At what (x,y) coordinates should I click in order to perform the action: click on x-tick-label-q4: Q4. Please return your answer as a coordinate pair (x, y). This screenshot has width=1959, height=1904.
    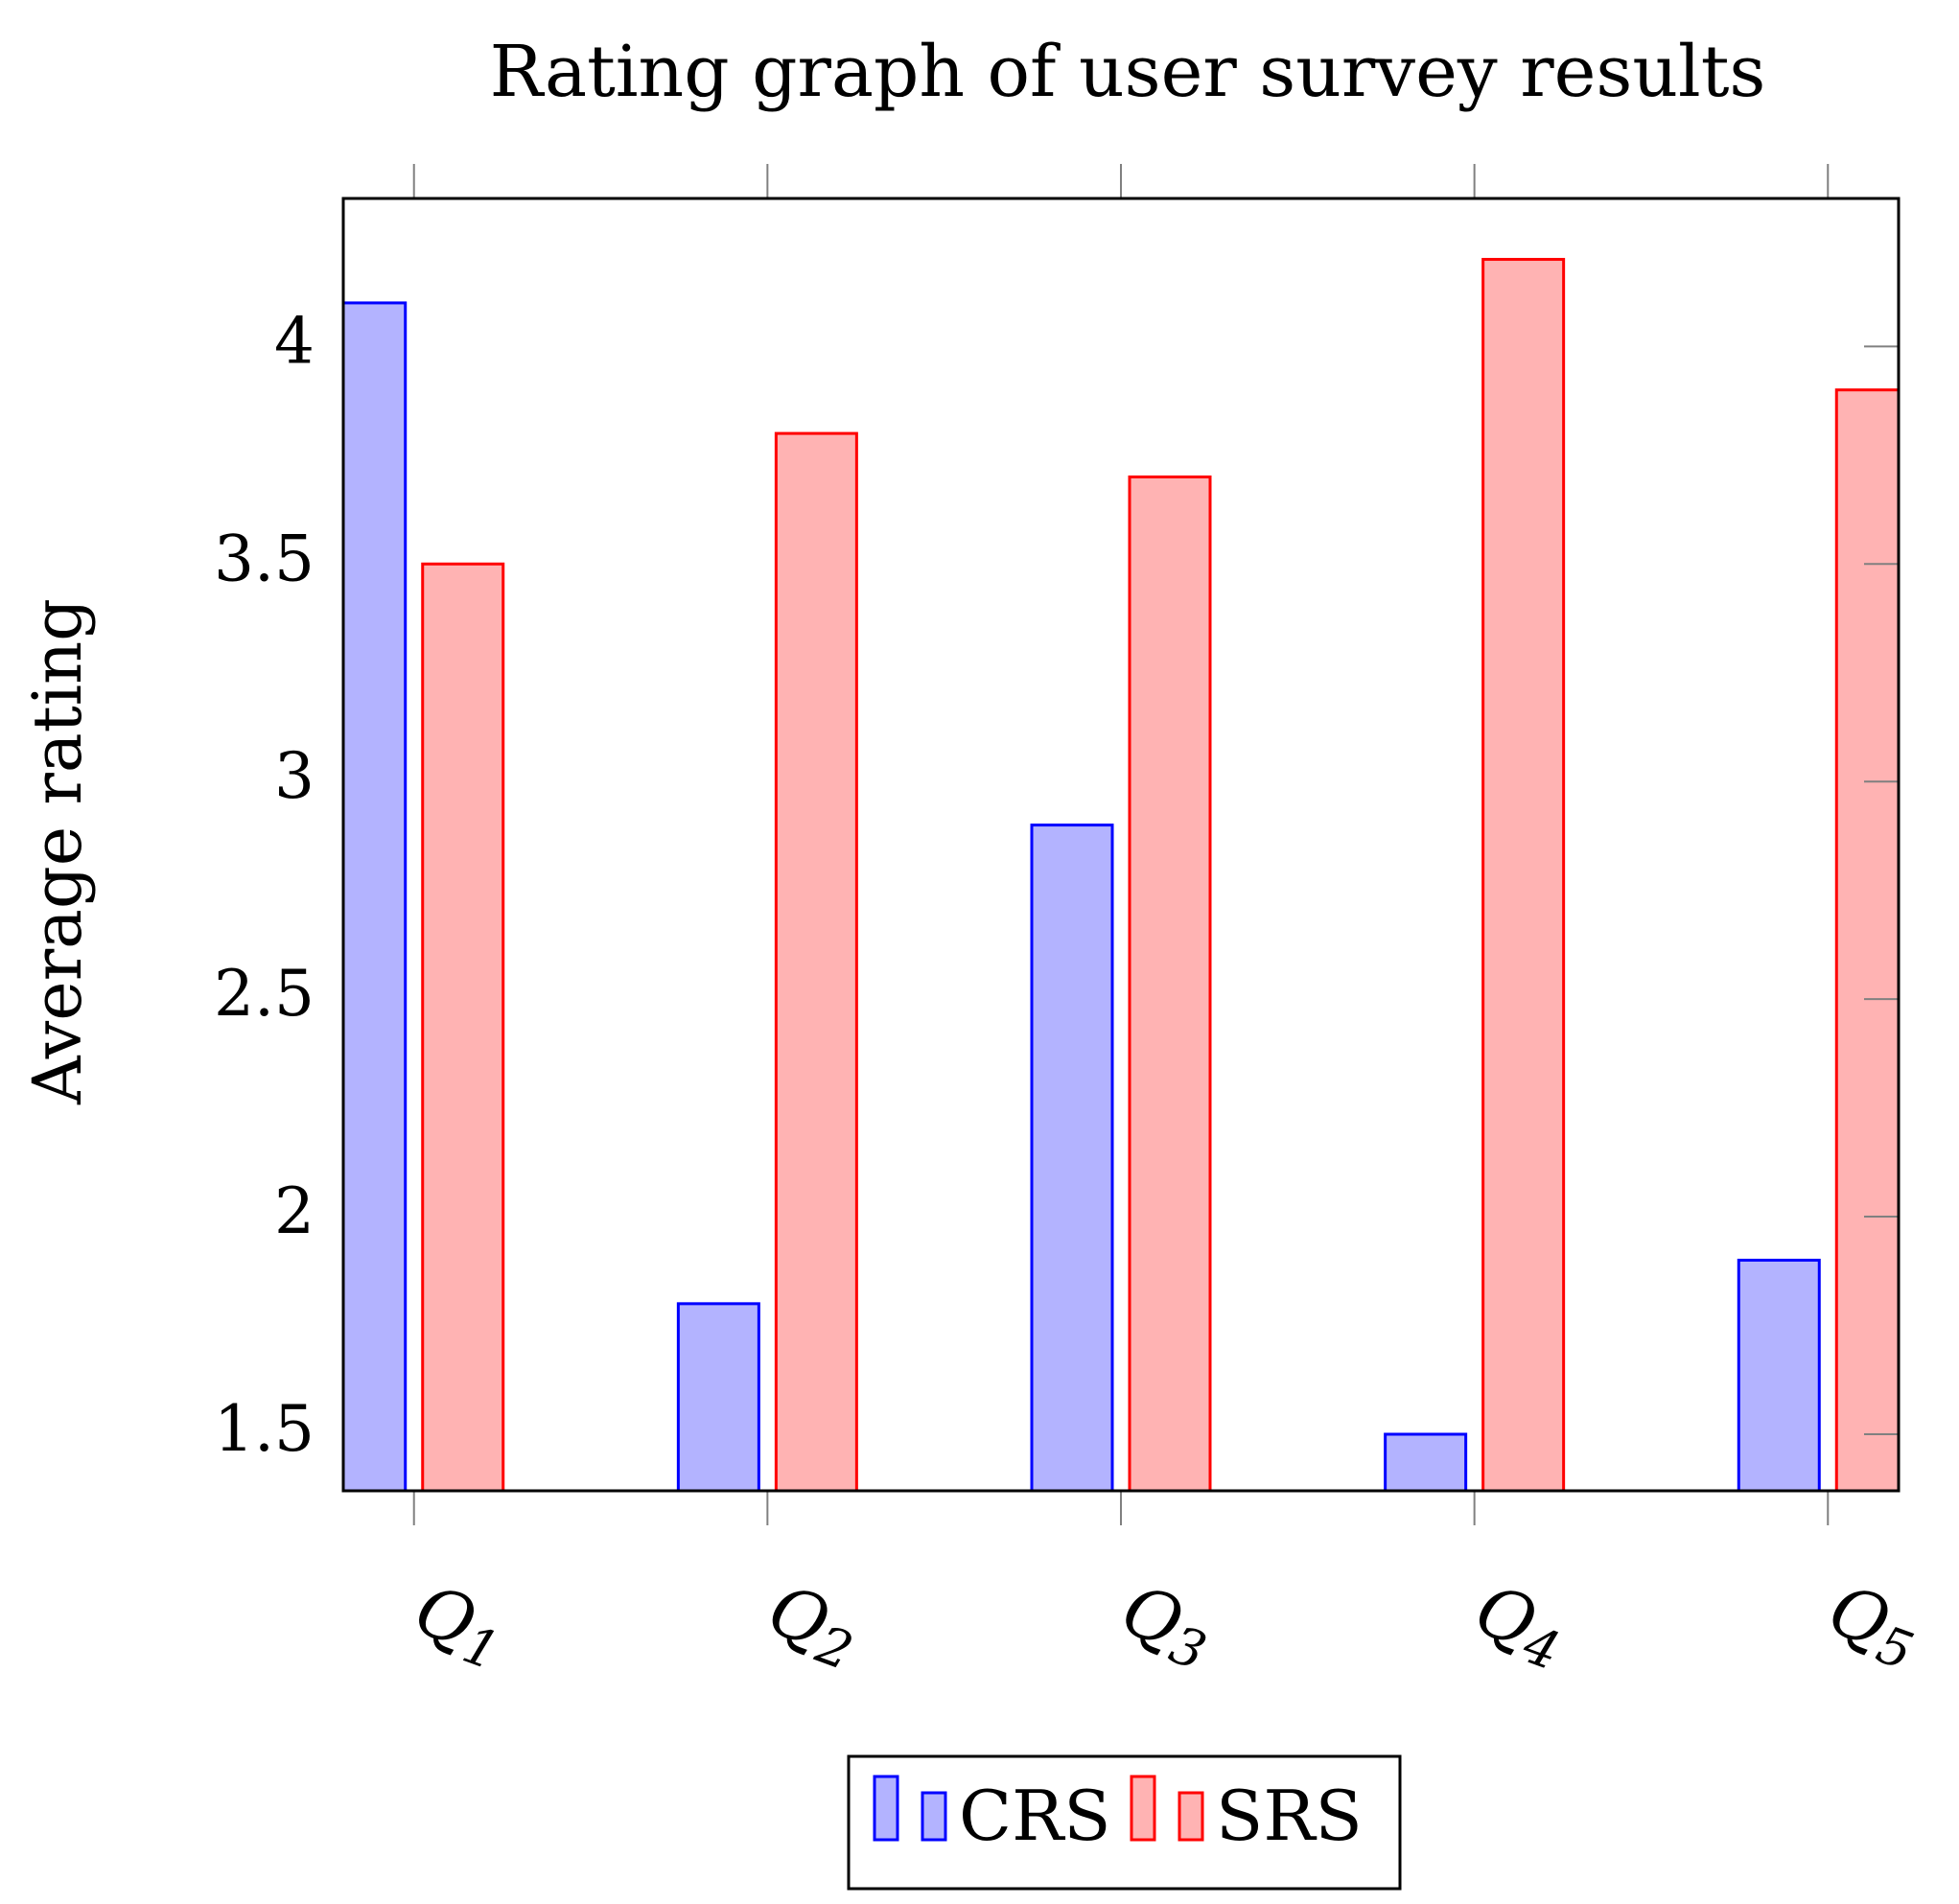
    Looking at the image, I should click on (1519, 1625).